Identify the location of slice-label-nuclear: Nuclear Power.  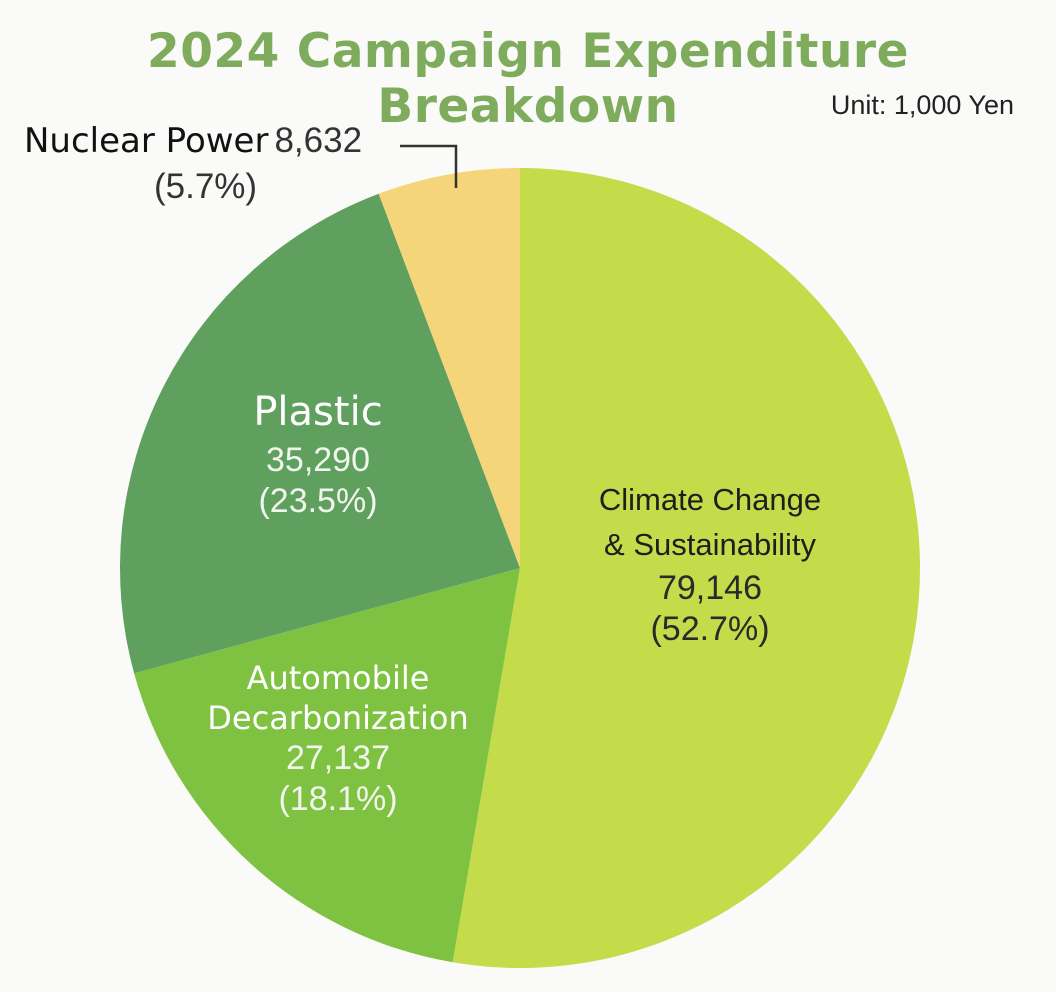
(146, 141).